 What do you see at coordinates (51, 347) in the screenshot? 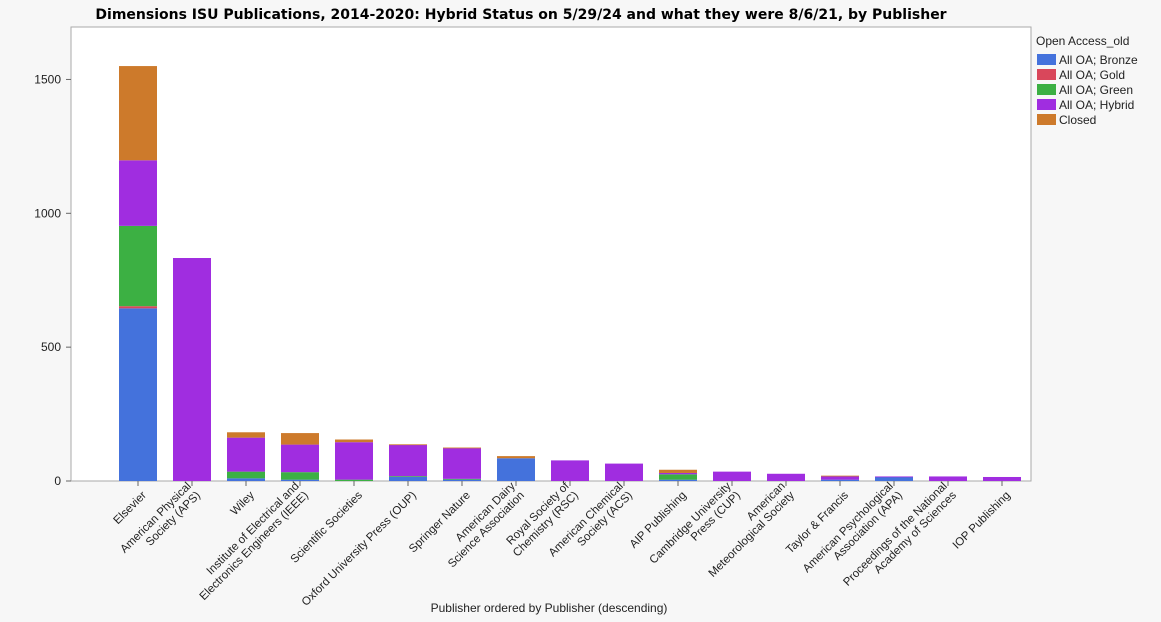
I see `y-tick-label: 500` at bounding box center [51, 347].